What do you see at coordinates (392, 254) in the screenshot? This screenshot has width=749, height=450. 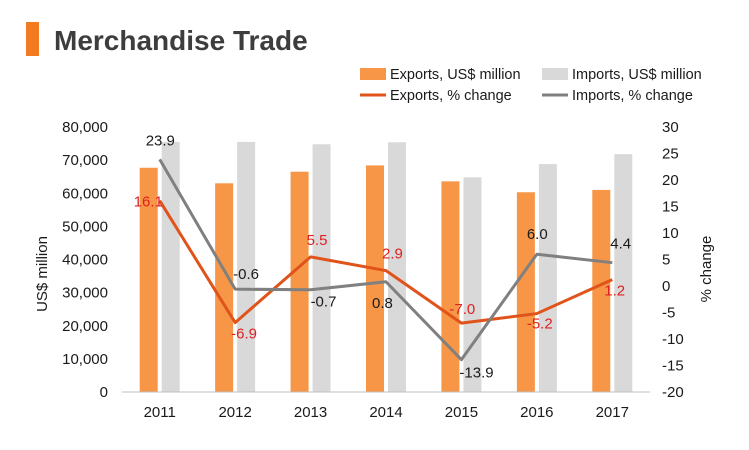 I see `exports-pct-label: 2.9` at bounding box center [392, 254].